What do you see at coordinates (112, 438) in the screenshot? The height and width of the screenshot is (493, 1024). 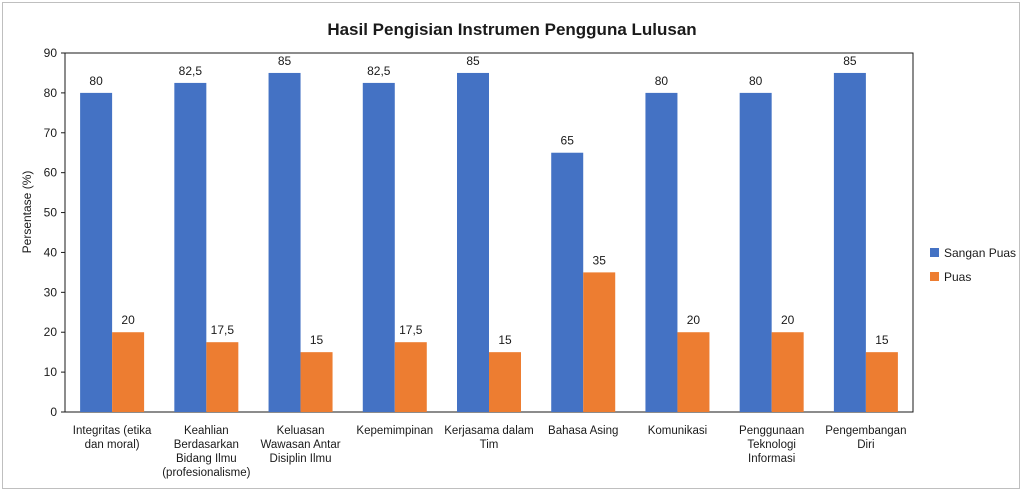 I see `x-category-label: Integritas (etika dan moral)` at bounding box center [112, 438].